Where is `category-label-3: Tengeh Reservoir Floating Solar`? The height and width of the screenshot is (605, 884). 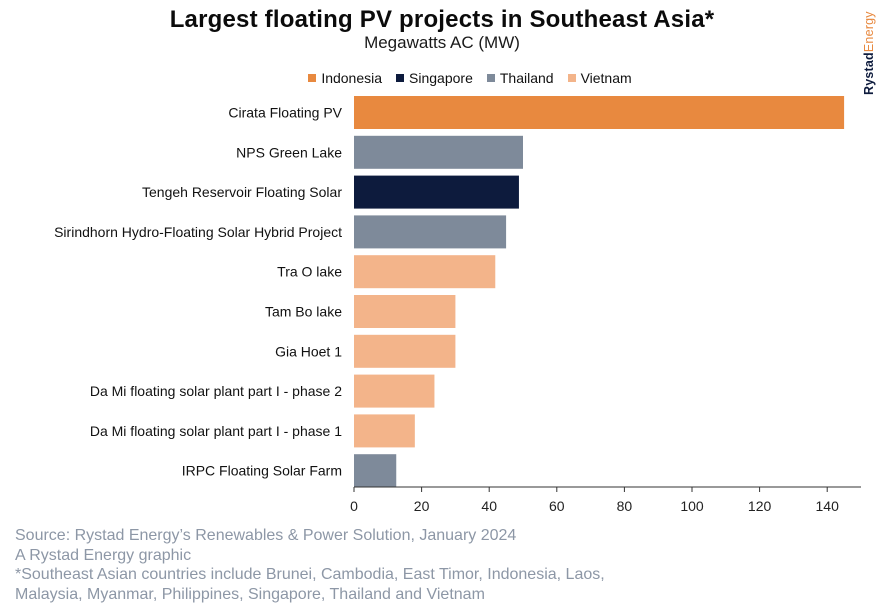
category-label-3: Tengeh Reservoir Floating Solar is located at coordinates (242, 192).